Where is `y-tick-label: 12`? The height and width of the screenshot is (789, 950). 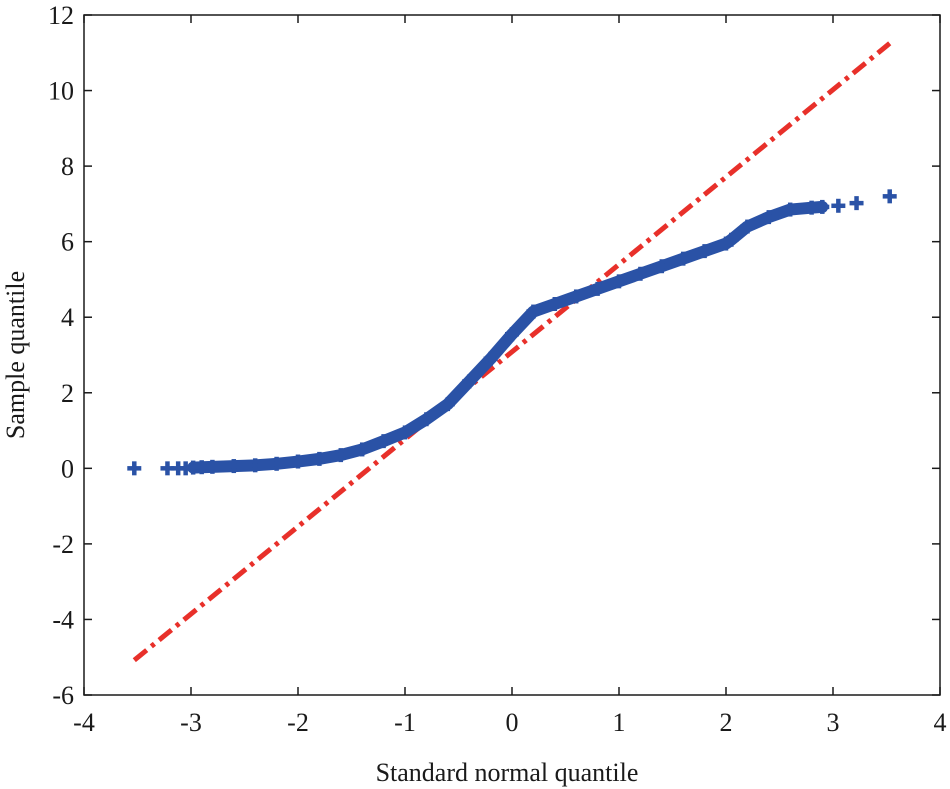 y-tick-label: 12 is located at coordinates (61, 15).